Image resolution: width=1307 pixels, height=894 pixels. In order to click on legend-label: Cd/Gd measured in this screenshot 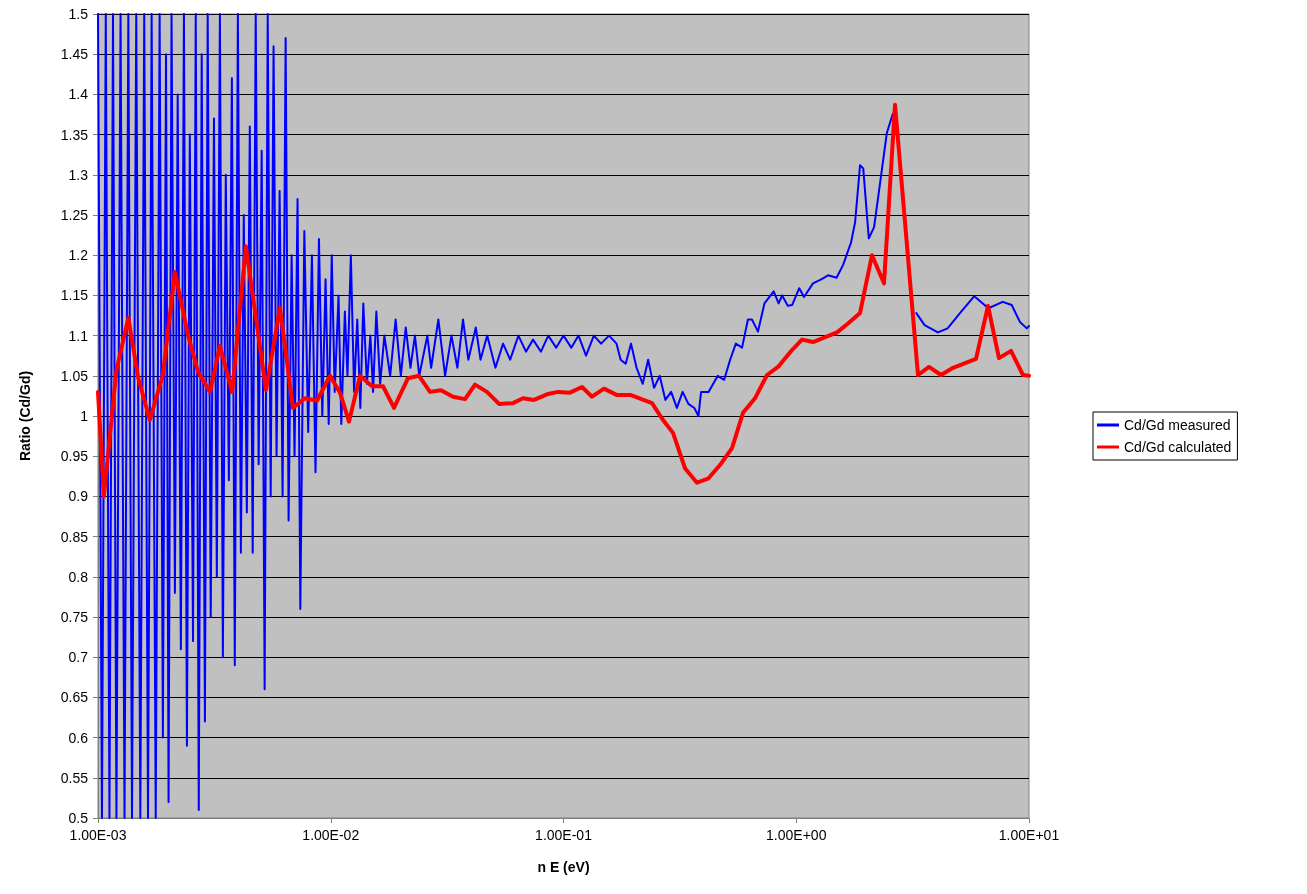, I will do `click(1177, 425)`.